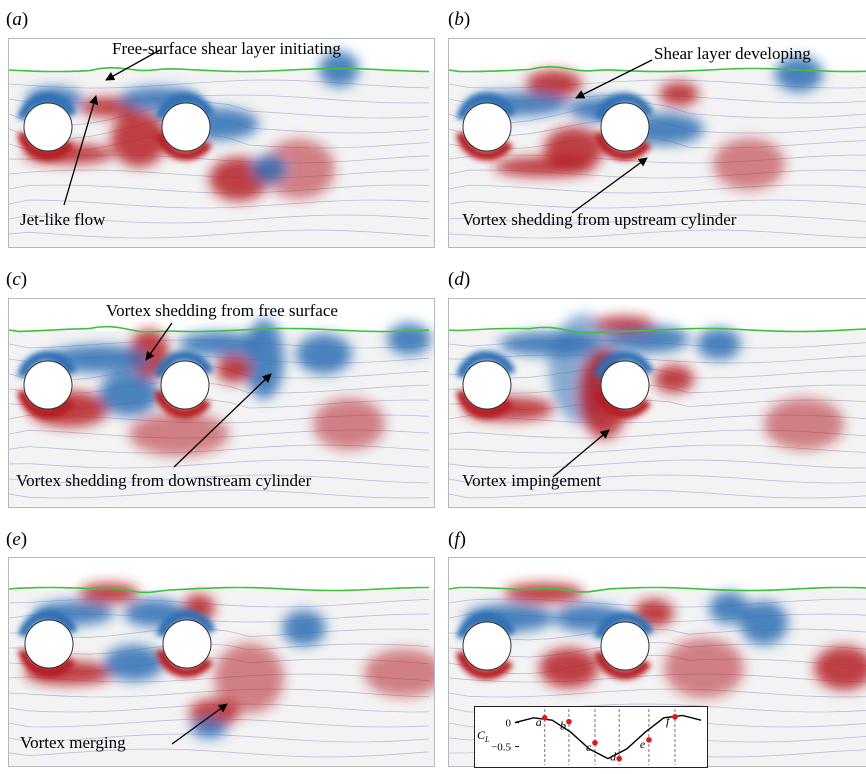  Describe the element at coordinates (563, 726) in the screenshot. I see `point-label-b: b` at that location.